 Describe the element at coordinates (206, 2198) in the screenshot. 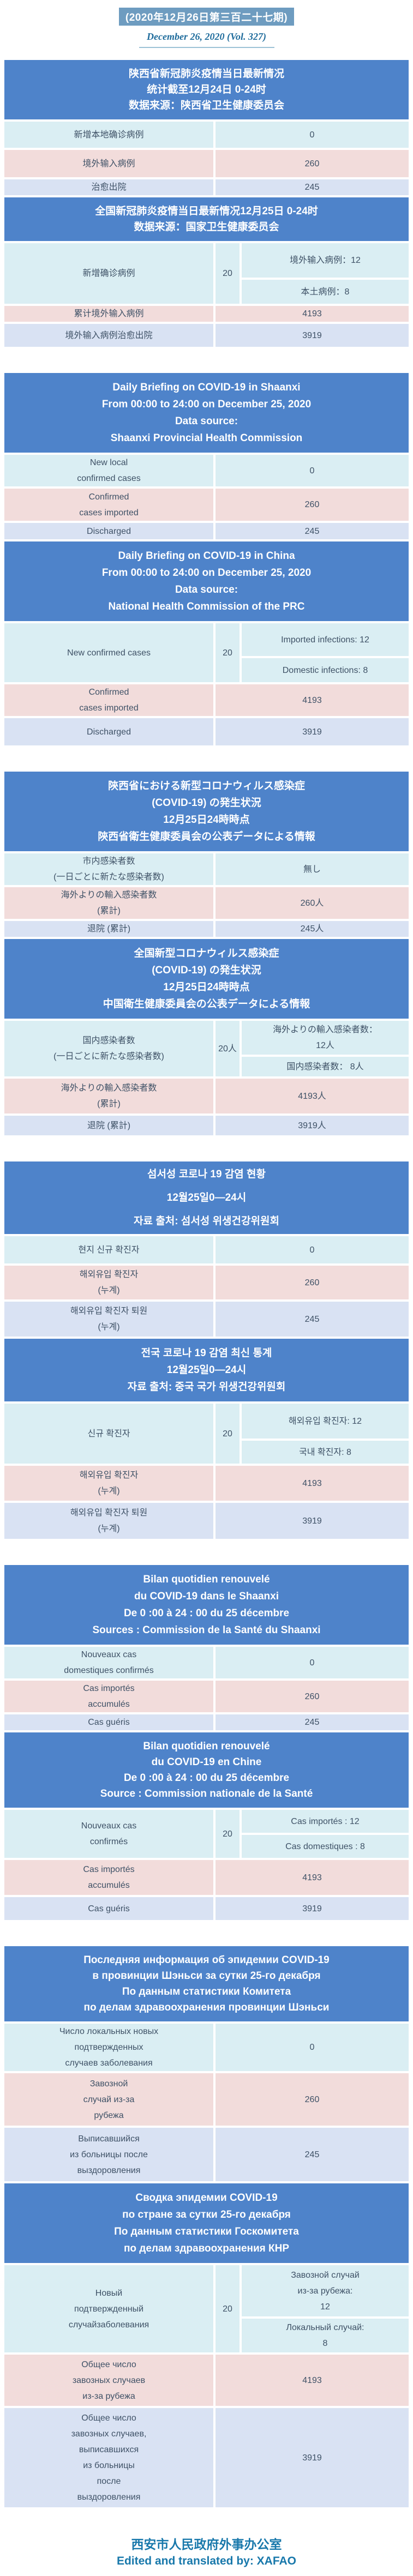

I see `header-line: Сводка эпидемии COVID-19` at that location.